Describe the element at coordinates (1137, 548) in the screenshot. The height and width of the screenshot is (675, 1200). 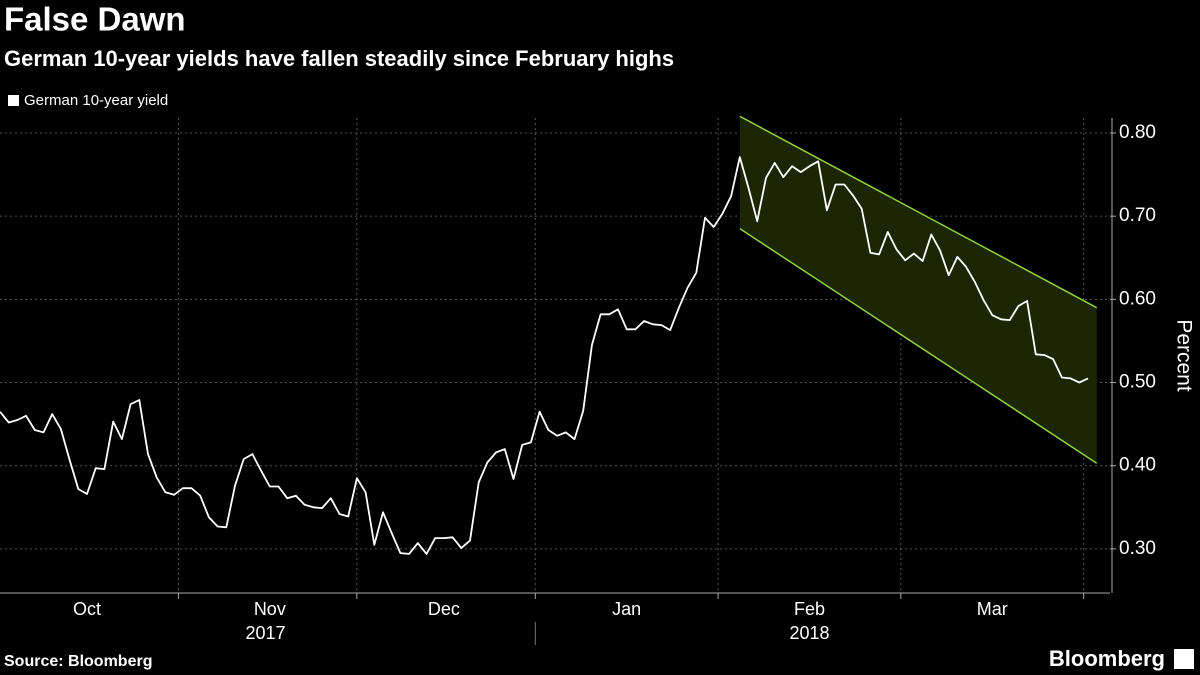
I see `y-tick-label: 0.30` at that location.